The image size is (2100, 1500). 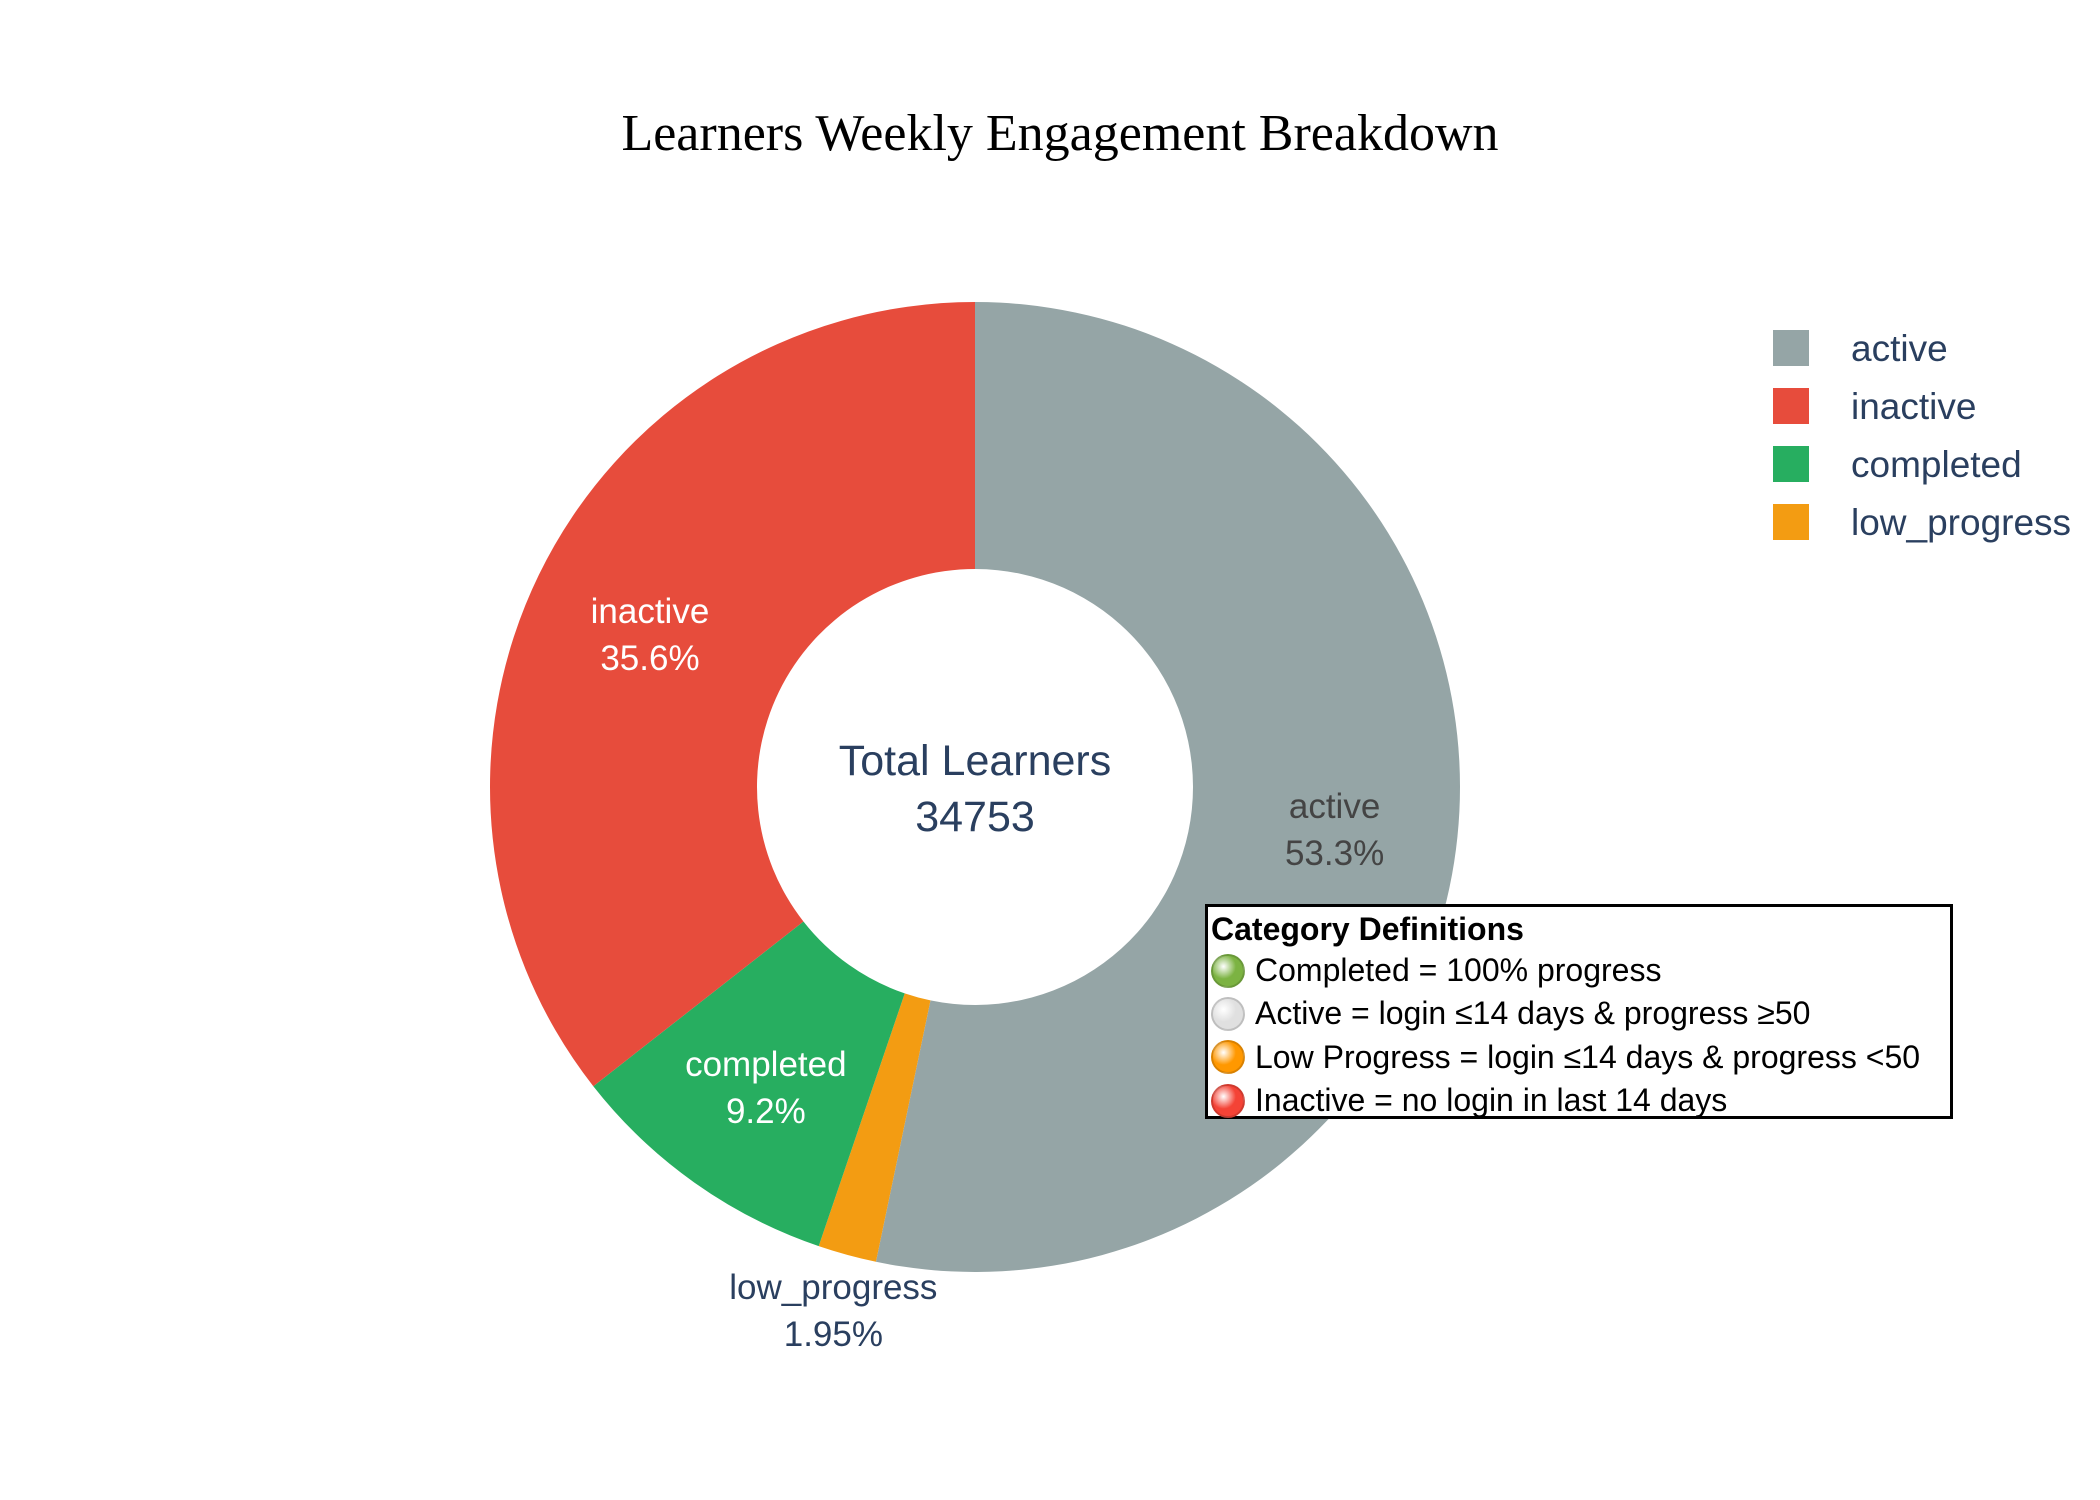 I want to click on legend-item-inactive: inactive, so click(x=1874, y=406).